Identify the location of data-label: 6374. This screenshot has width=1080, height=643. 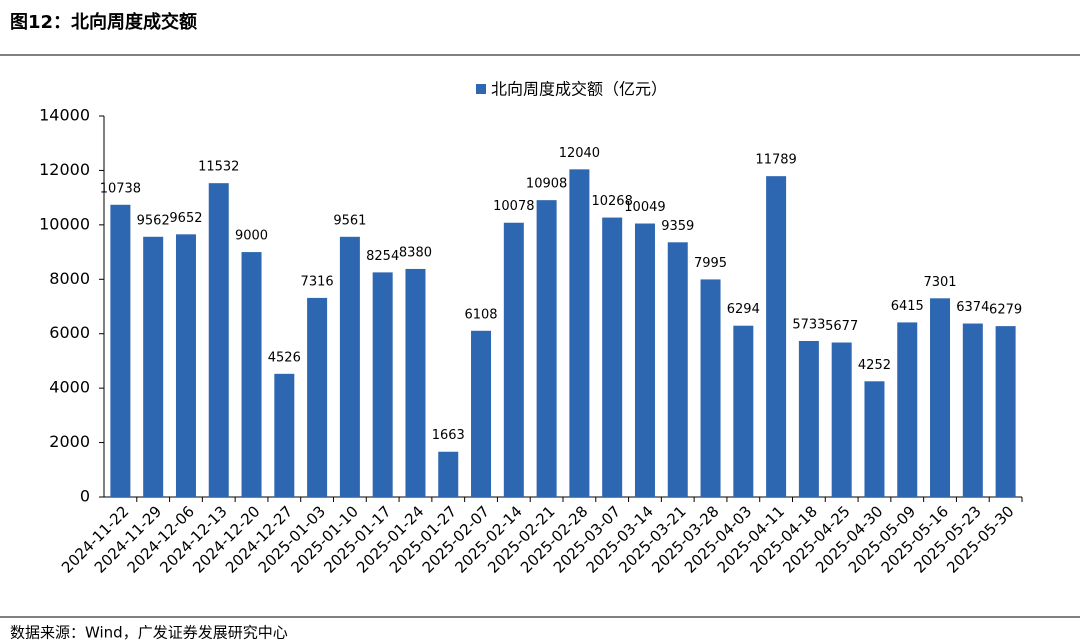
(972, 307).